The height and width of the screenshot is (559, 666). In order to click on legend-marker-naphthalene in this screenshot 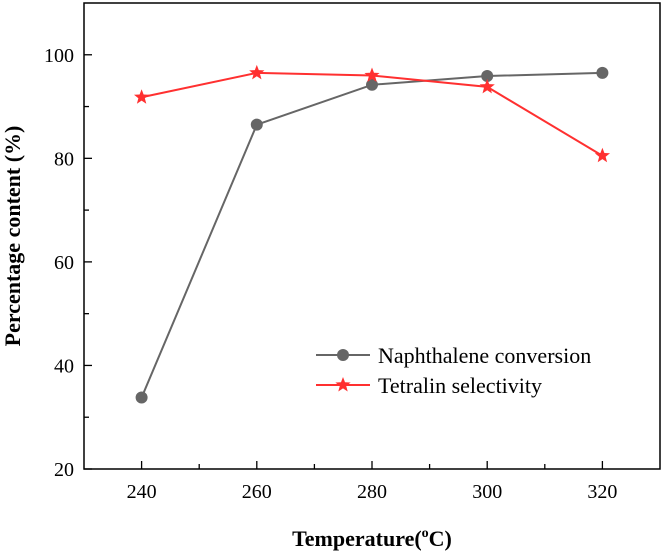, I will do `click(343, 355)`.